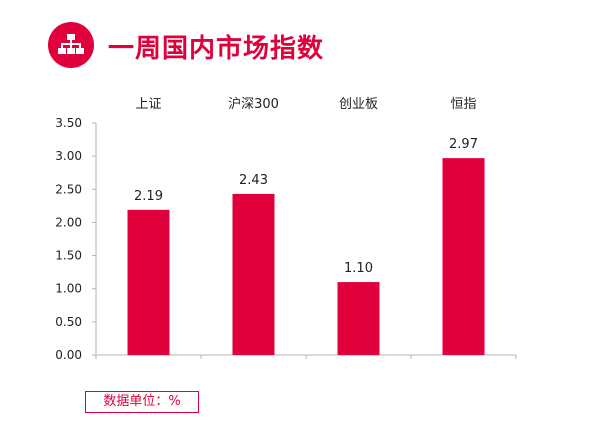 The image size is (590, 439). What do you see at coordinates (68, 256) in the screenshot?
I see `y-tick-label: 1.50` at bounding box center [68, 256].